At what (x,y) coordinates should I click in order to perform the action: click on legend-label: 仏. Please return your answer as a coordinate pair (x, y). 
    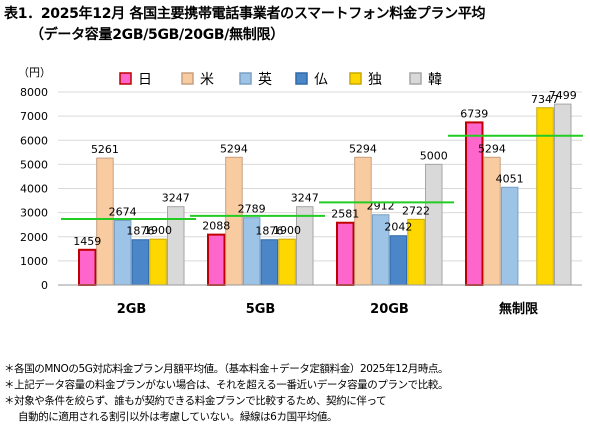
    Looking at the image, I should click on (321, 80).